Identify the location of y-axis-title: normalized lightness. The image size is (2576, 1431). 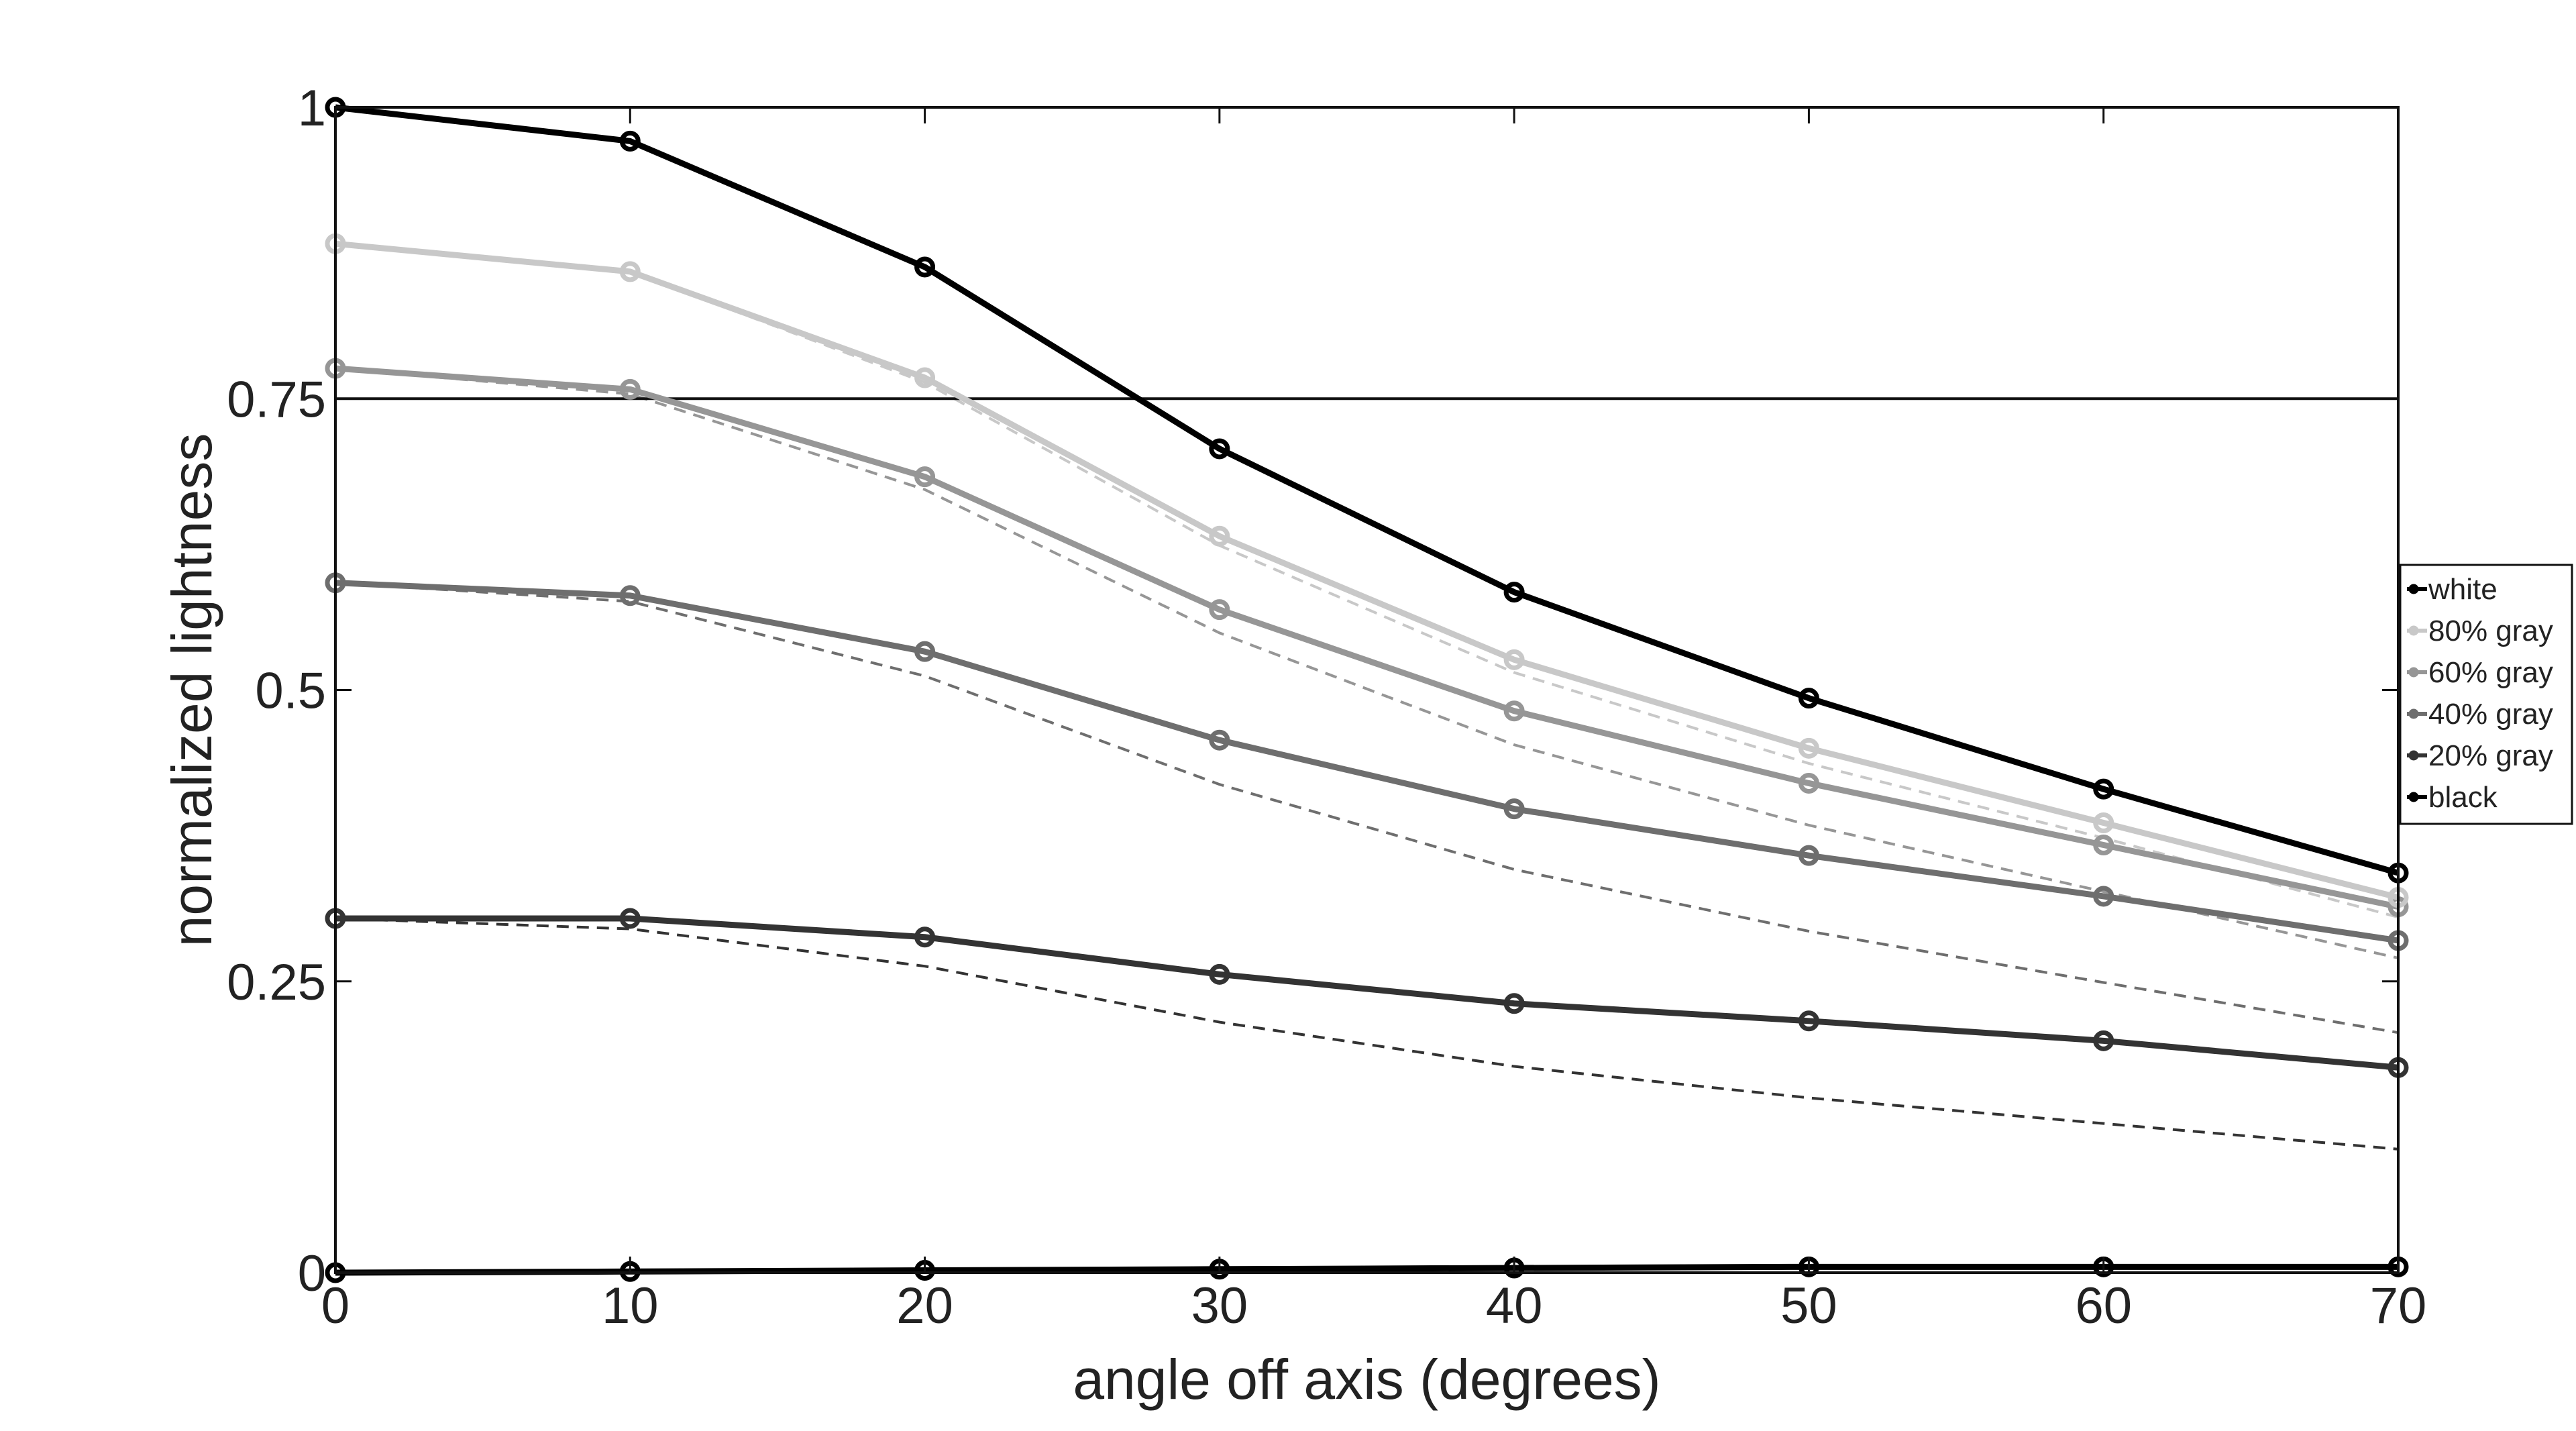
(191, 690).